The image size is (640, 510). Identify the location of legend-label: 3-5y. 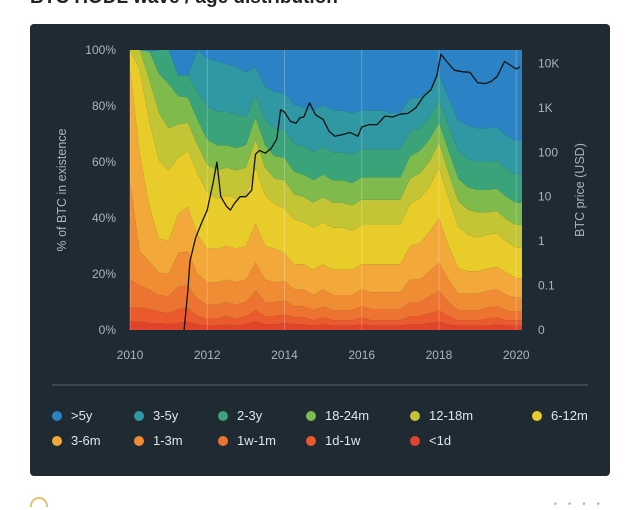
(166, 415).